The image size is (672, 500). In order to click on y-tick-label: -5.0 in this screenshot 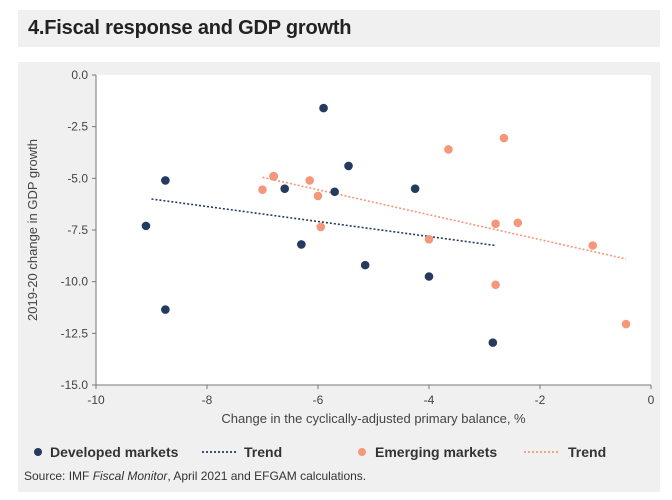, I will do `click(77, 178)`.